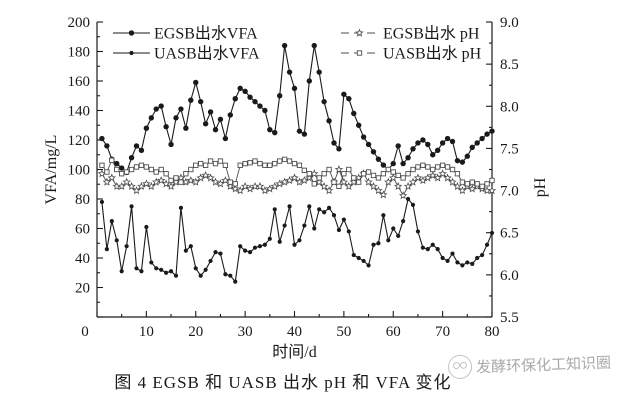  Describe the element at coordinates (294, 352) in the screenshot. I see `x-axis-title: 时间/d` at that location.